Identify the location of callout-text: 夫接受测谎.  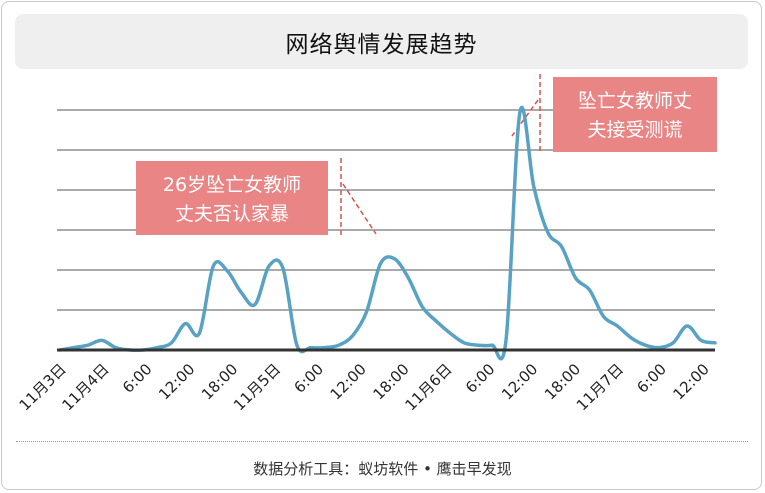
(634, 130).